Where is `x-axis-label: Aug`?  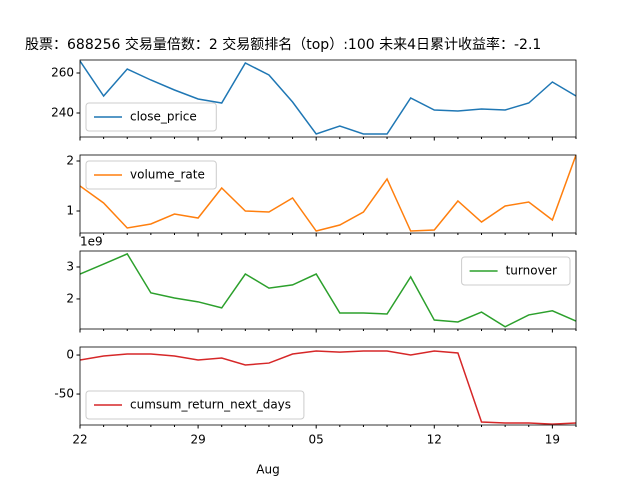
x-axis-label: Aug is located at coordinates (267, 470).